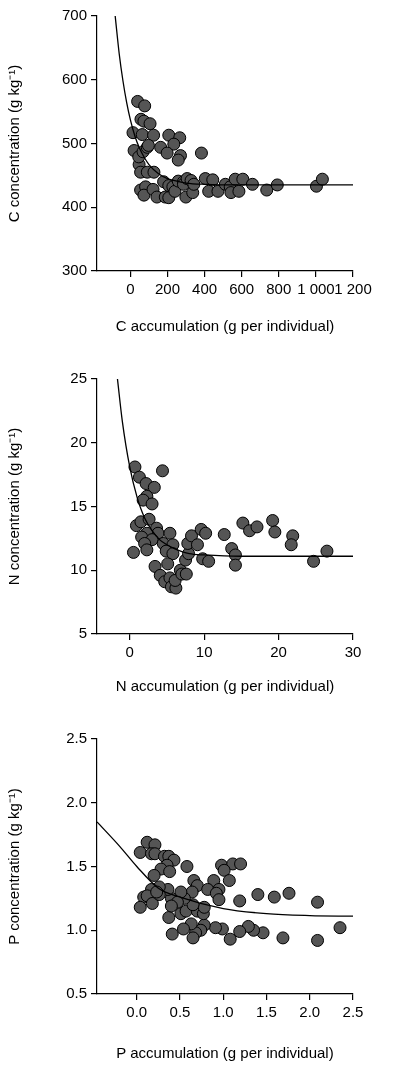  Describe the element at coordinates (316, 289) in the screenshot. I see `x-tick-label: 1 000` at that location.